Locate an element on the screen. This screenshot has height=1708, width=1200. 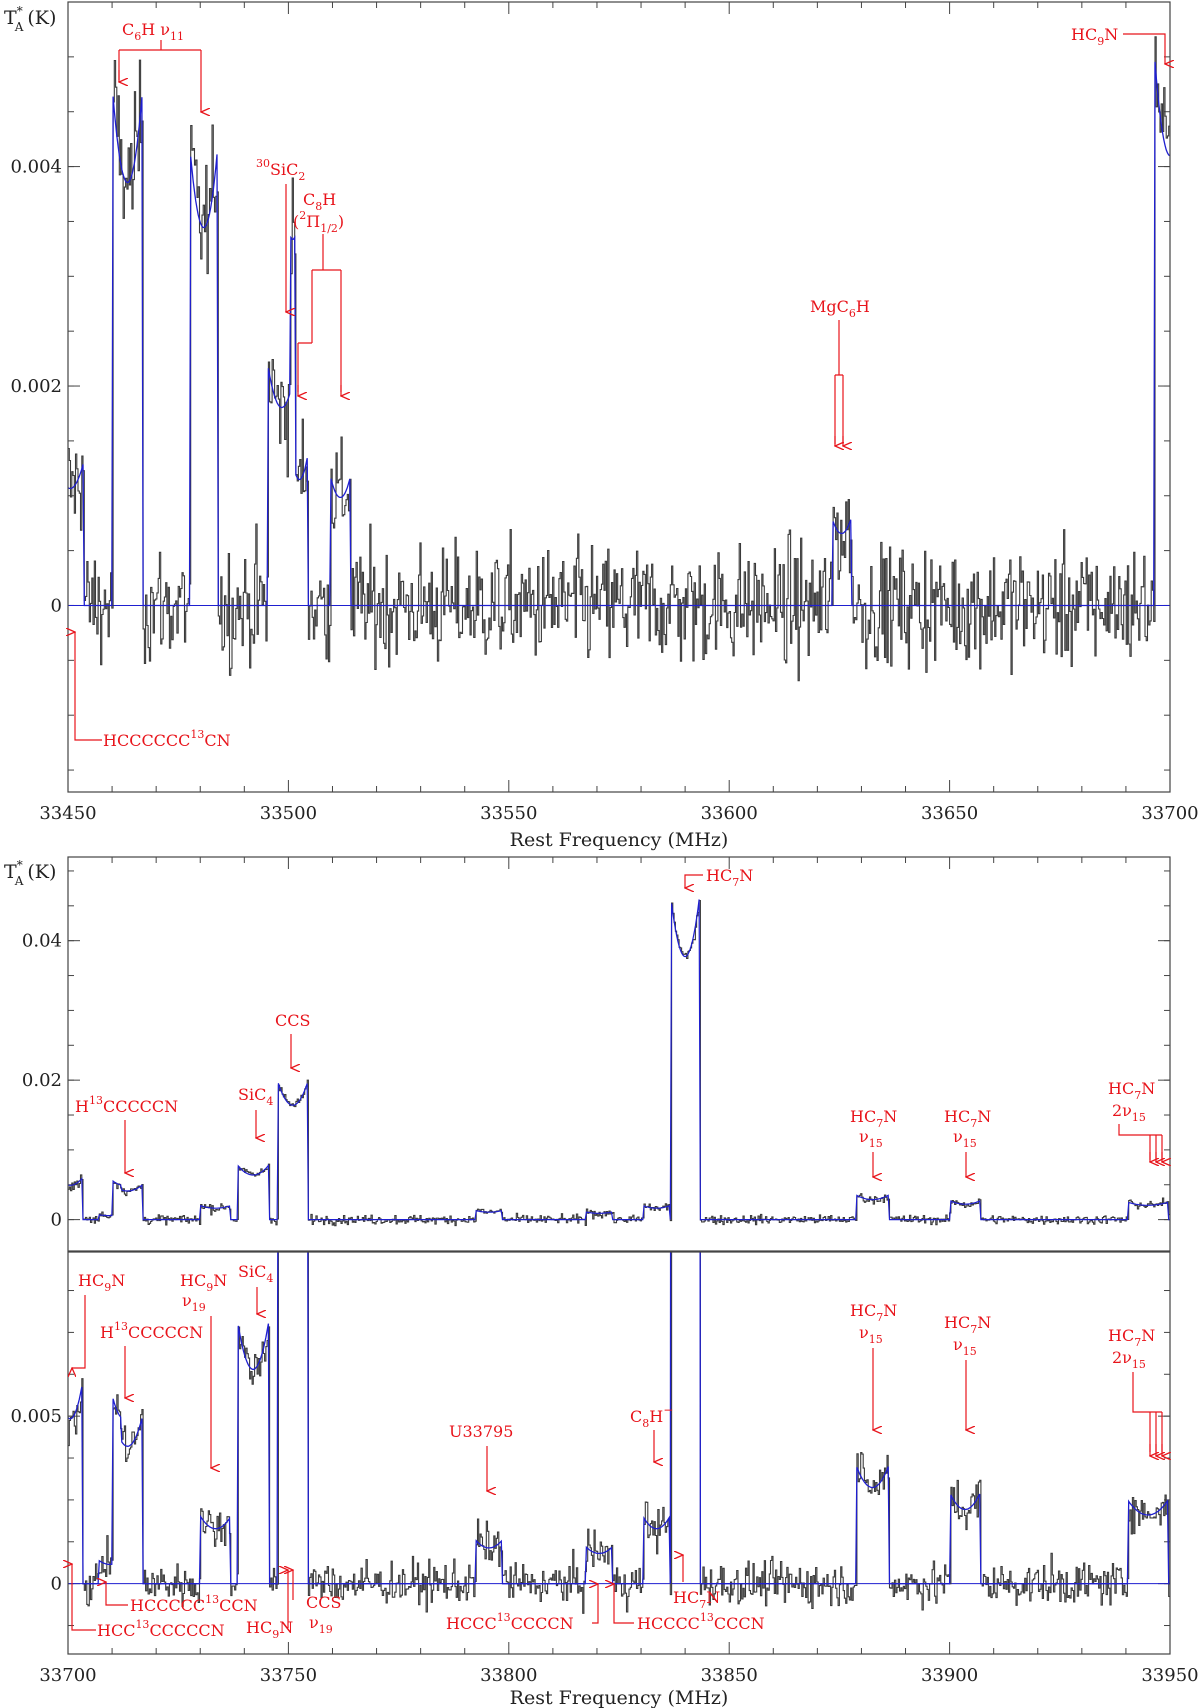
annot-bot-ccs-v19: CCS is located at coordinates (323, 1602).